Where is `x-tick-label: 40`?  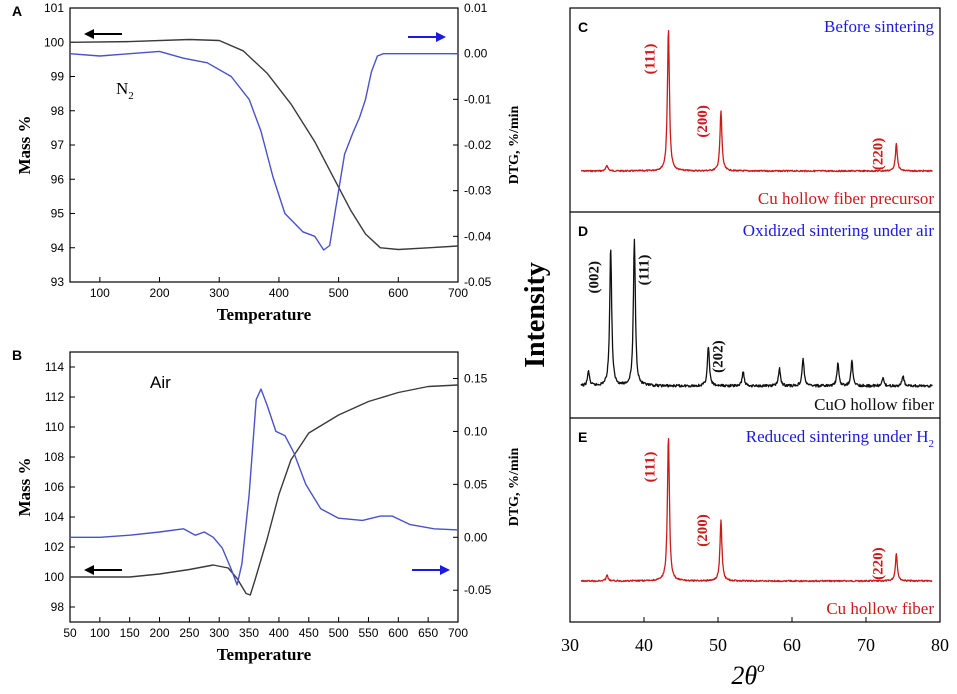
x-tick-label: 40 is located at coordinates (644, 645).